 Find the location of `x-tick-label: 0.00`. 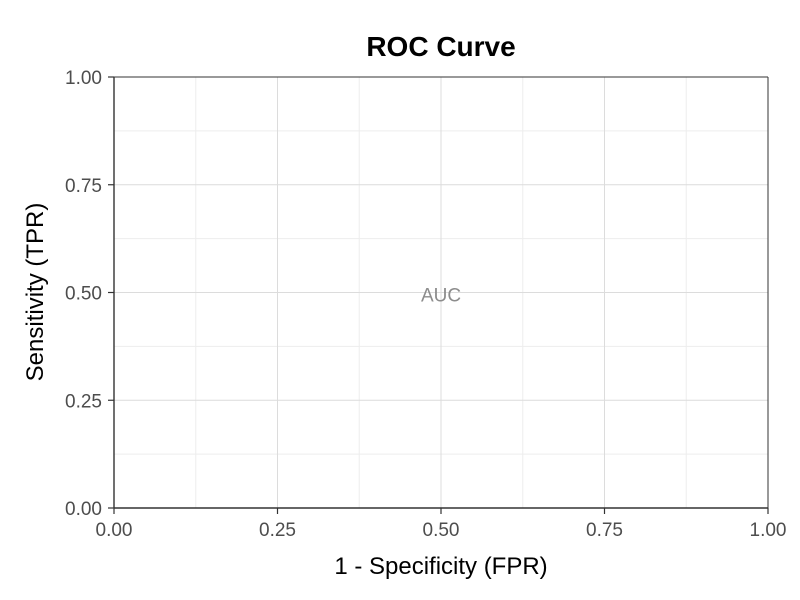

x-tick-label: 0.00 is located at coordinates (114, 530).